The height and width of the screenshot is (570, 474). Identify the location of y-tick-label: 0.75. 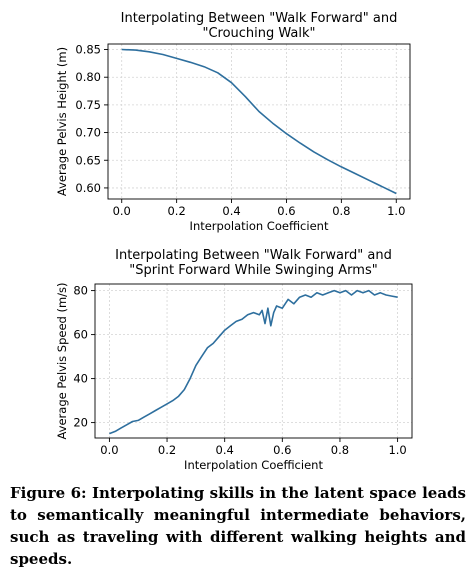
(88, 105).